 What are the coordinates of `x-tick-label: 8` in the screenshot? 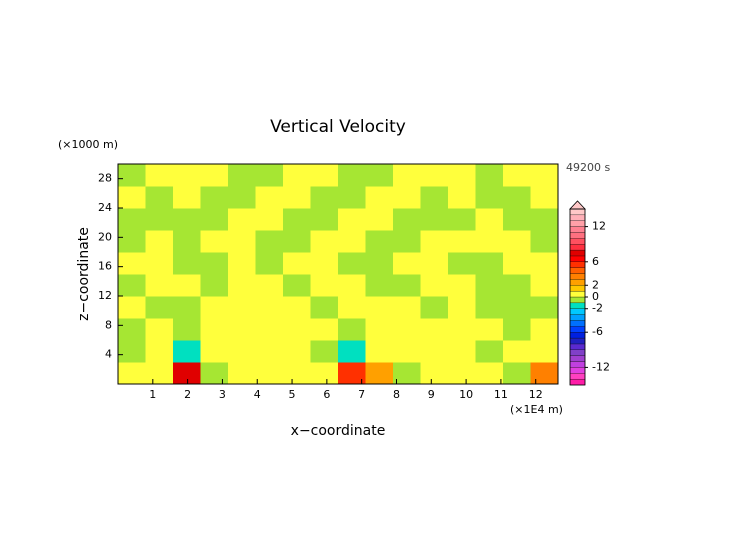 It's located at (396, 394).